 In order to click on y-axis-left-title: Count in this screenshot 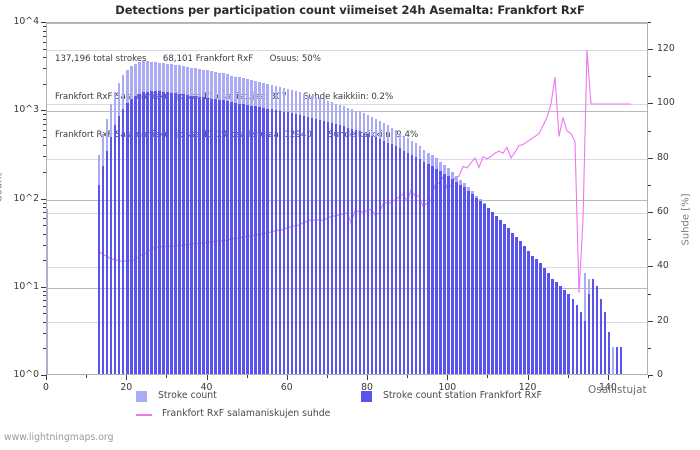, I will do `click(2, 187)`.